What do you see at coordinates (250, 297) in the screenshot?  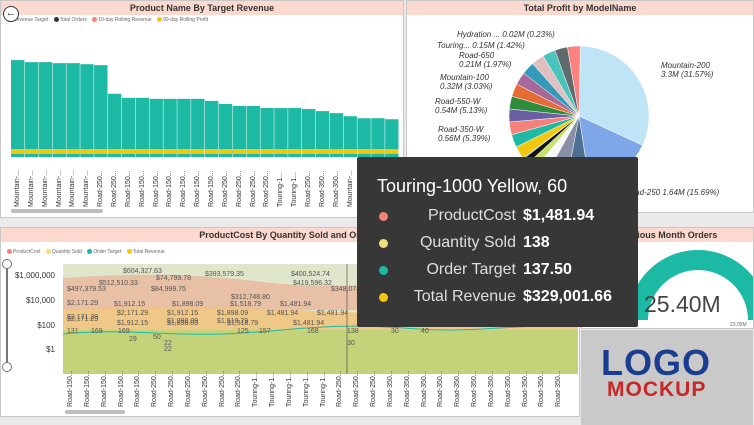 I see `data-label: $312,748.80` at bounding box center [250, 297].